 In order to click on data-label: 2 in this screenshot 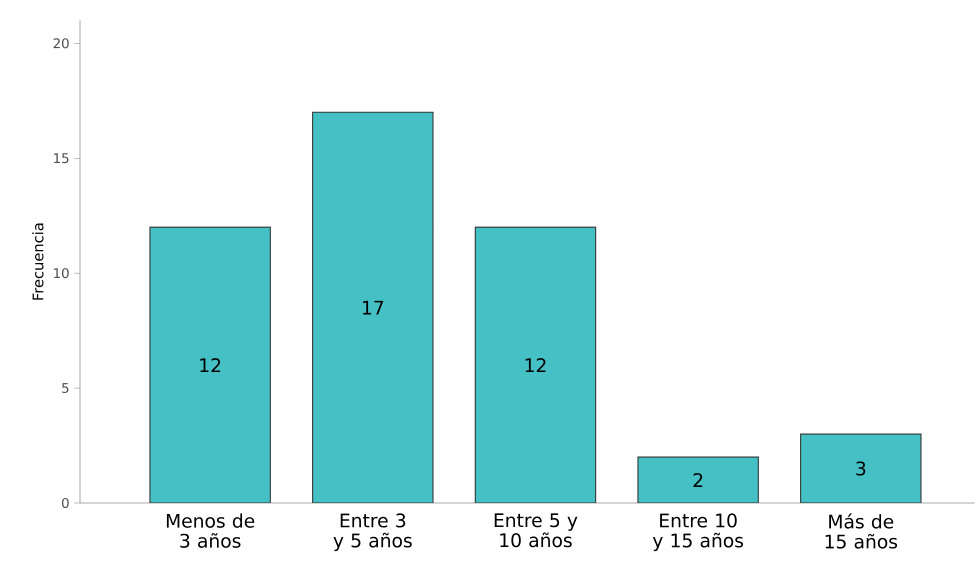, I will do `click(698, 480)`.